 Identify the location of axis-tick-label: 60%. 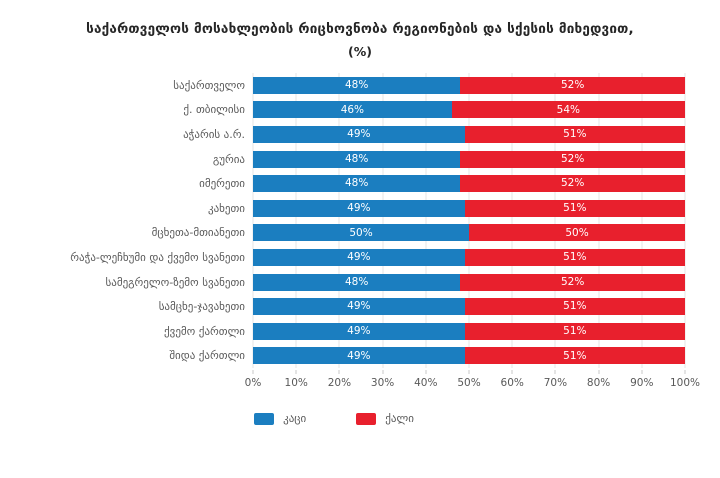
(512, 383).